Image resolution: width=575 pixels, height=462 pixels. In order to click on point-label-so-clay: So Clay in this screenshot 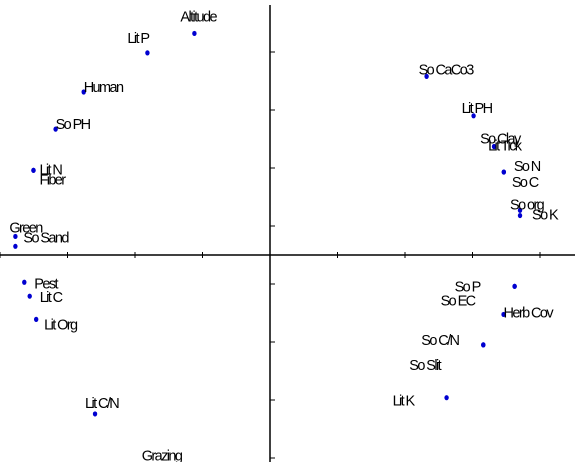, I will do `click(501, 140)`.